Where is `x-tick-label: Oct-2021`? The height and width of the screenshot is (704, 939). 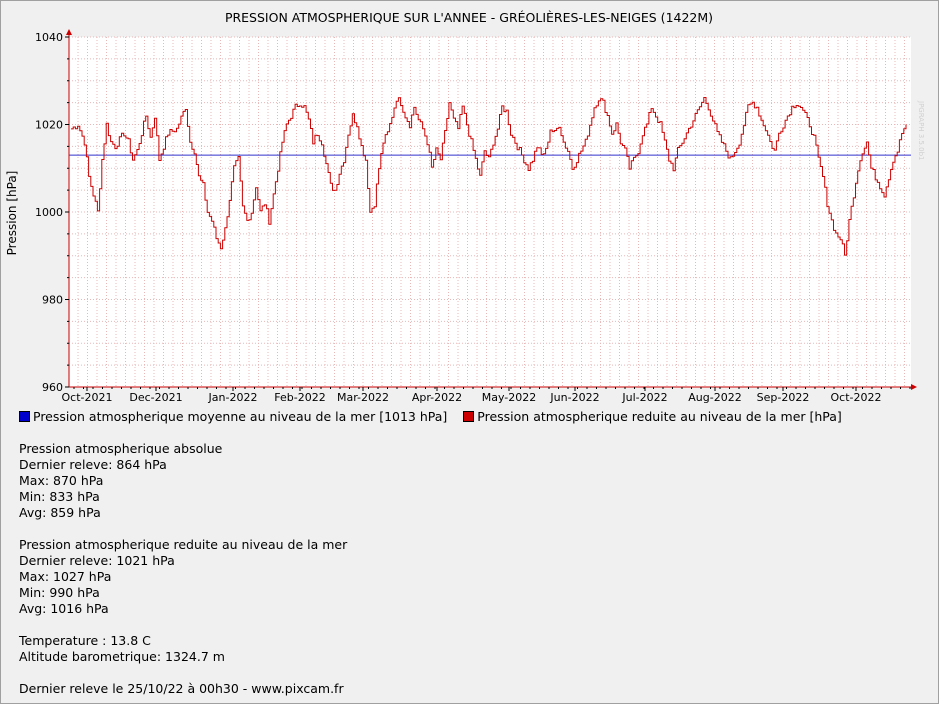 x-tick-label: Oct-2021 is located at coordinates (87, 397).